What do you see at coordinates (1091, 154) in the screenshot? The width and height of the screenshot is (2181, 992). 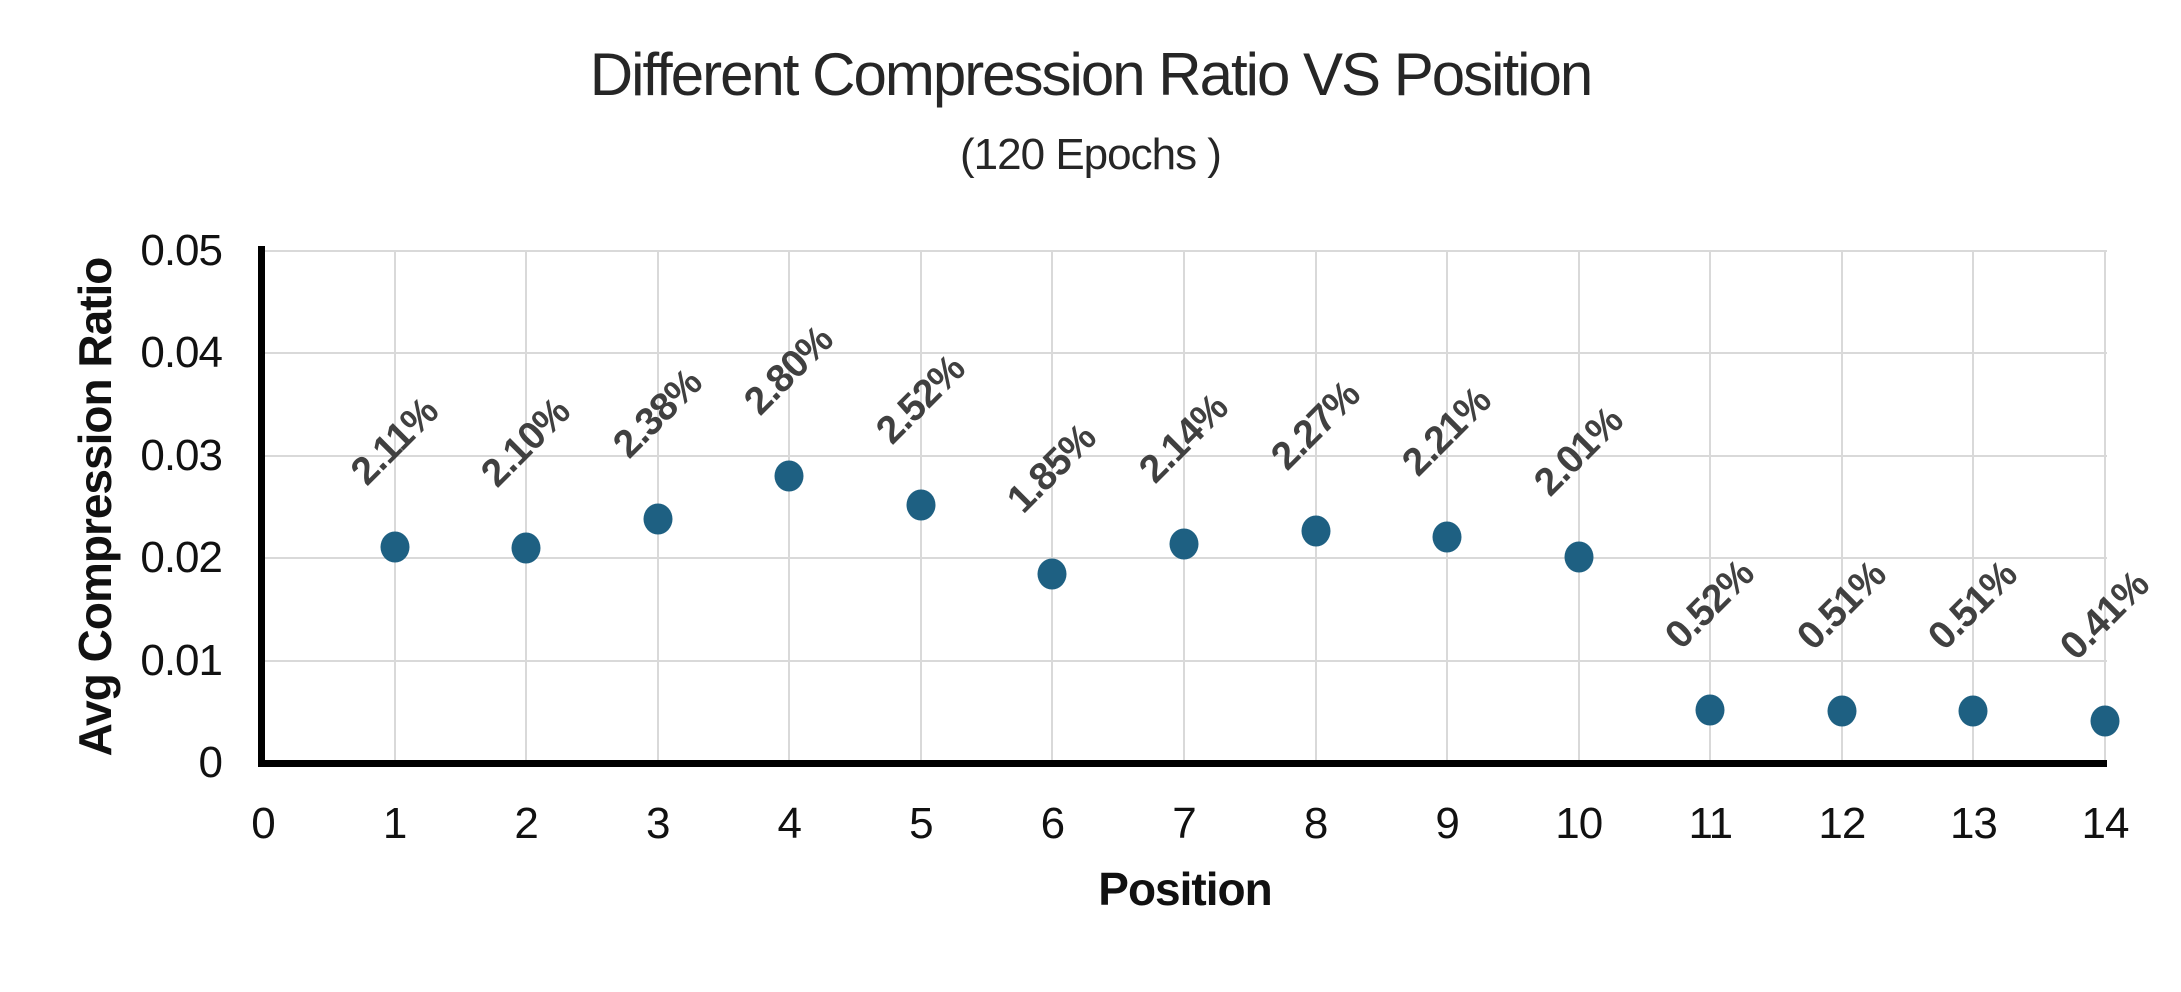 I see `chart-subtitle: (120 Epochs )` at bounding box center [1091, 154].